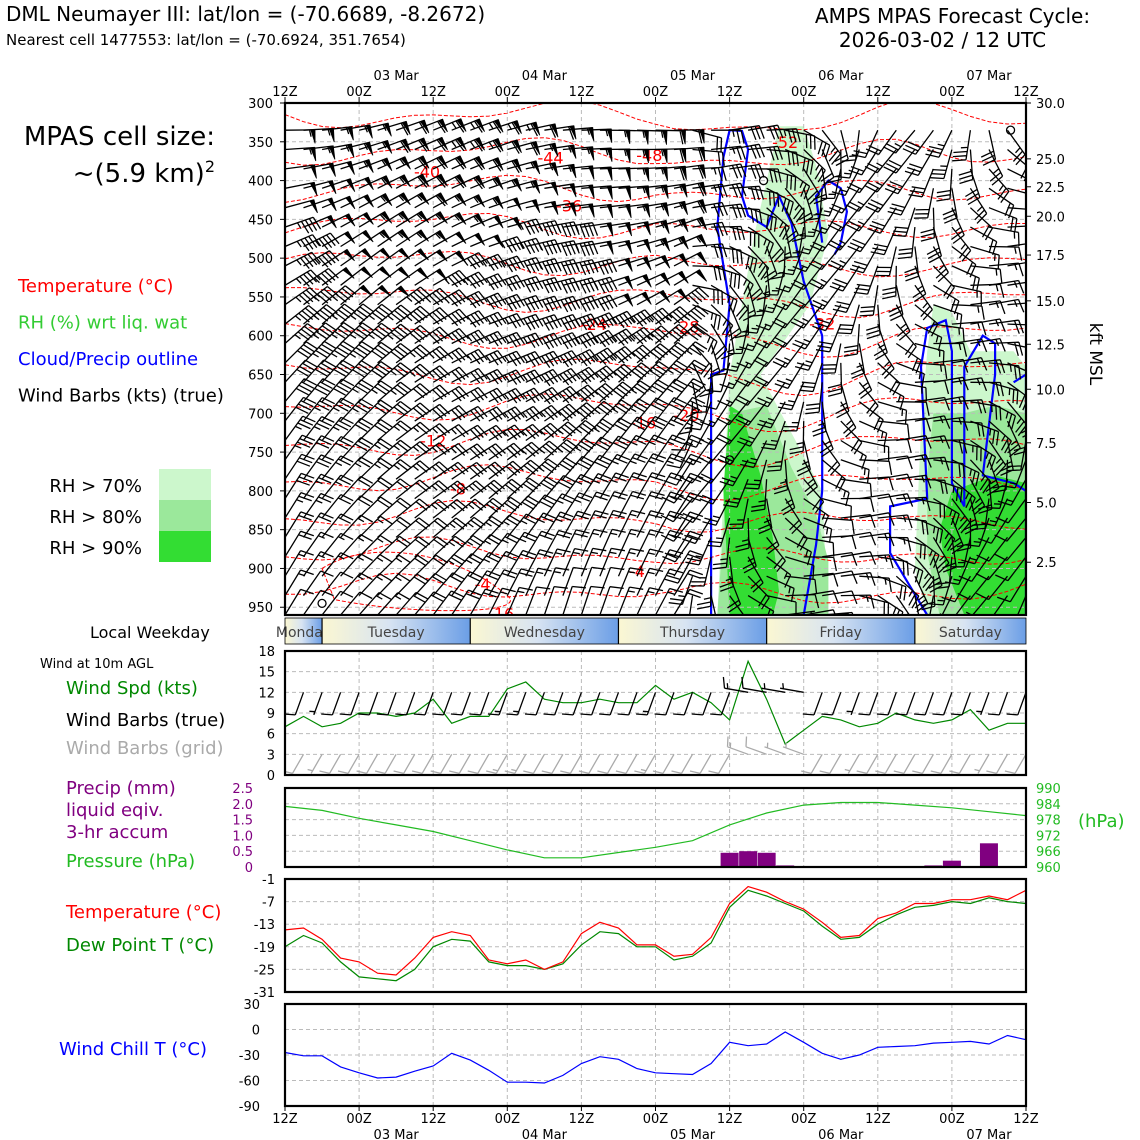  What do you see at coordinates (359, 1119) in the screenshot?
I see `bottom-time-label: 00Z` at bounding box center [359, 1119].